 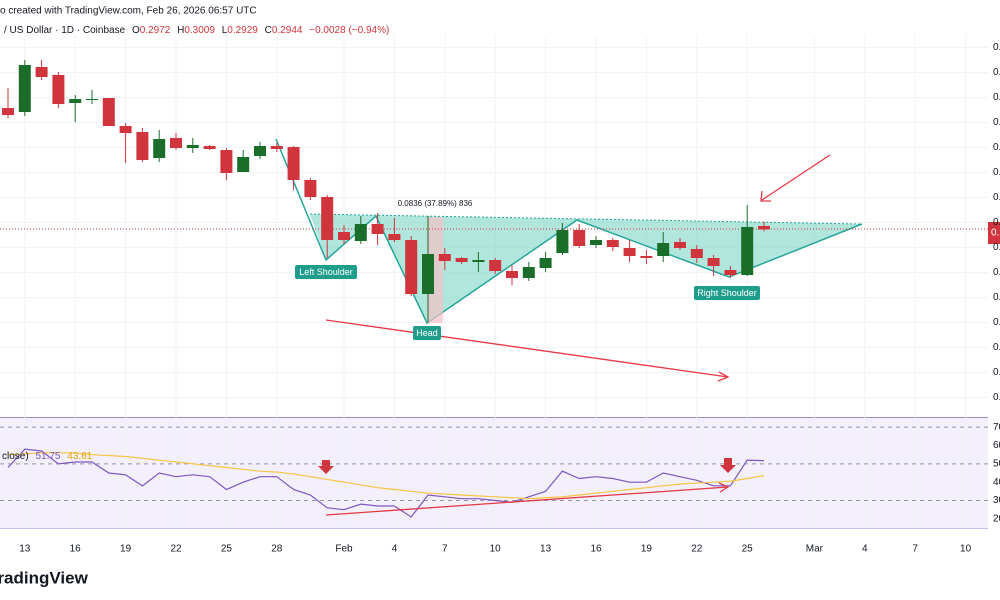 I want to click on left-shoulder-label: Left Shoulder, so click(x=326, y=272).